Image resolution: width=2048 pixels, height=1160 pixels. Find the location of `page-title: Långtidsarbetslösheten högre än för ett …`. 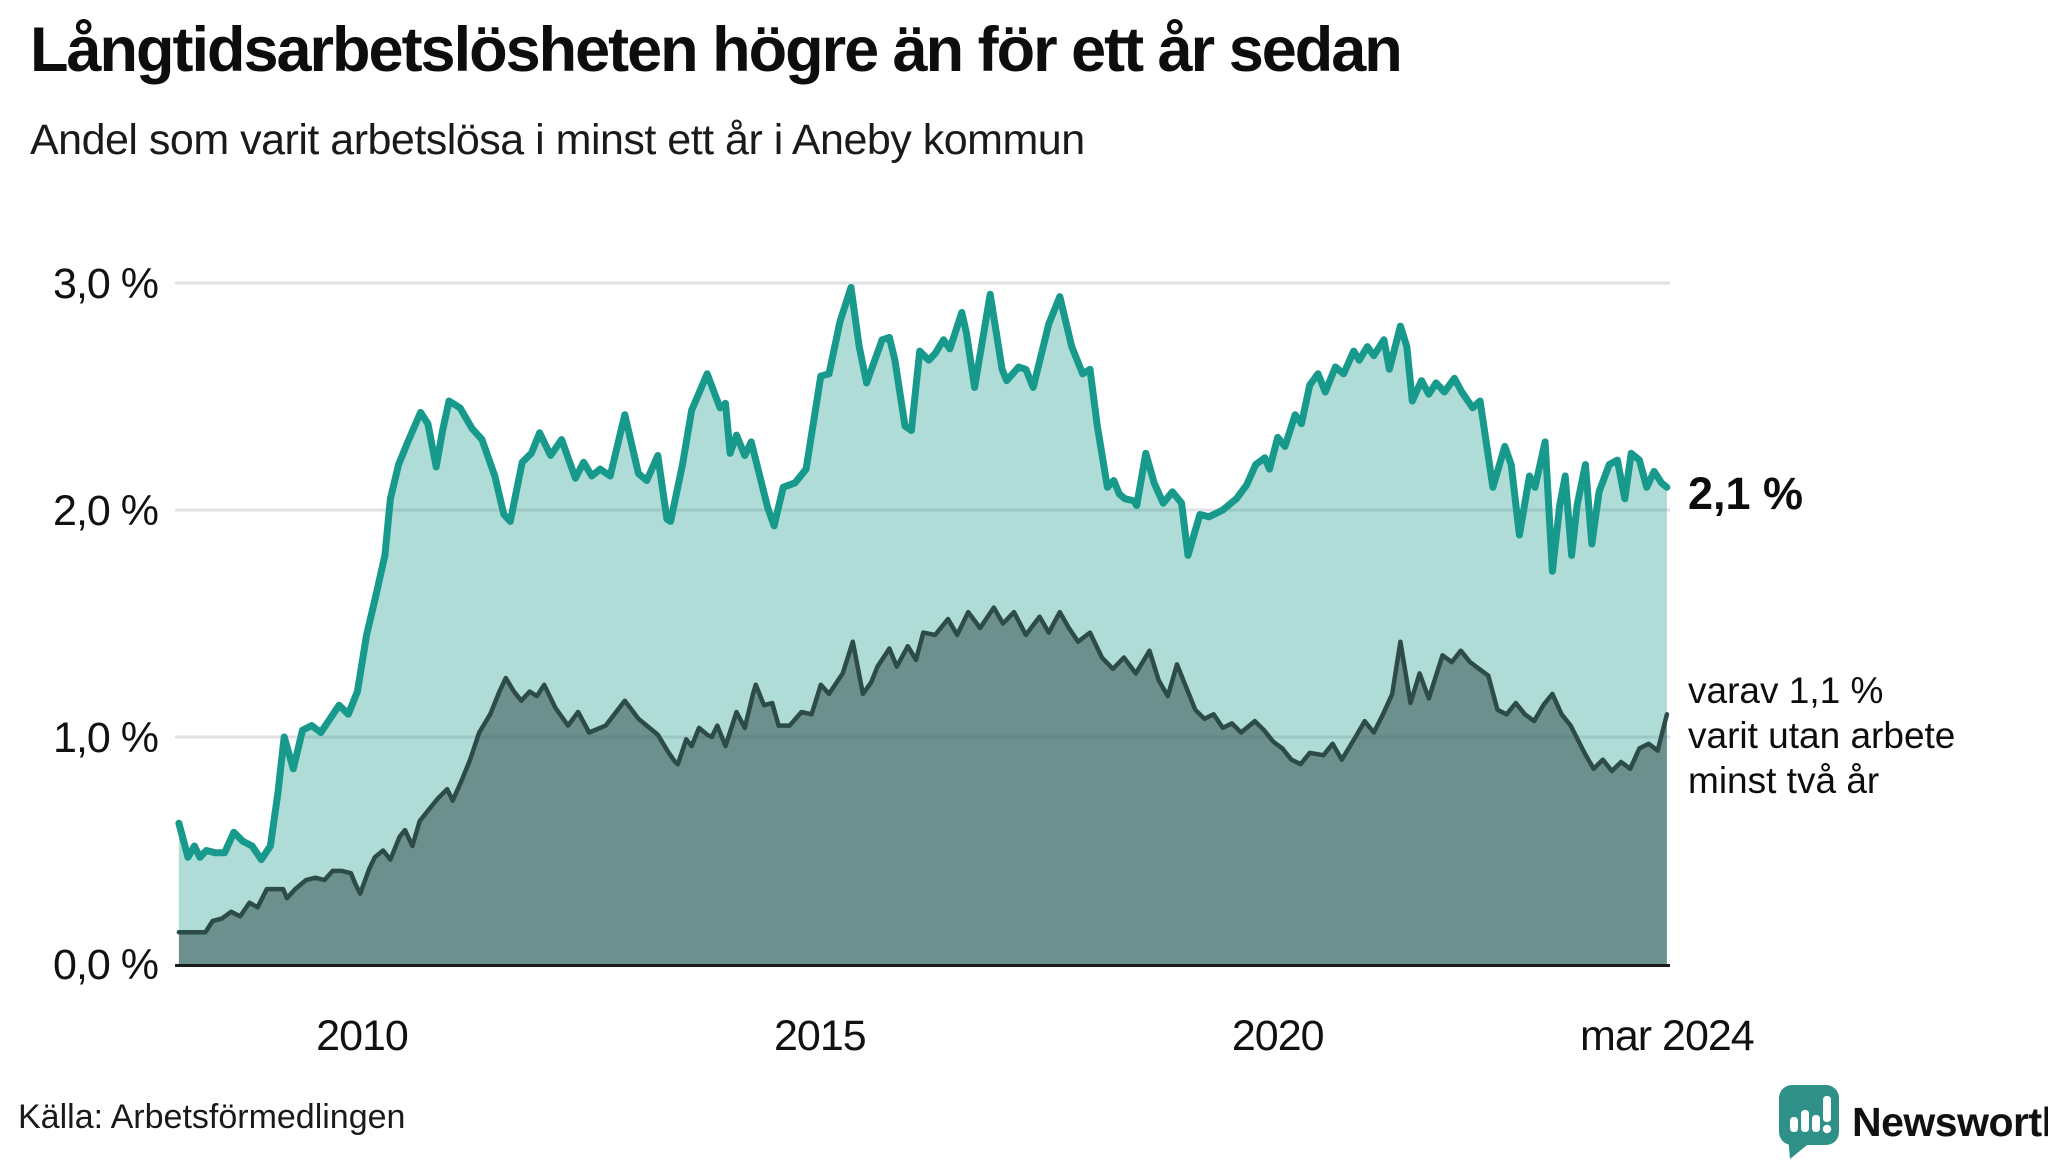

page-title: Långtidsarbetslösheten högre än för ett … is located at coordinates (716, 50).